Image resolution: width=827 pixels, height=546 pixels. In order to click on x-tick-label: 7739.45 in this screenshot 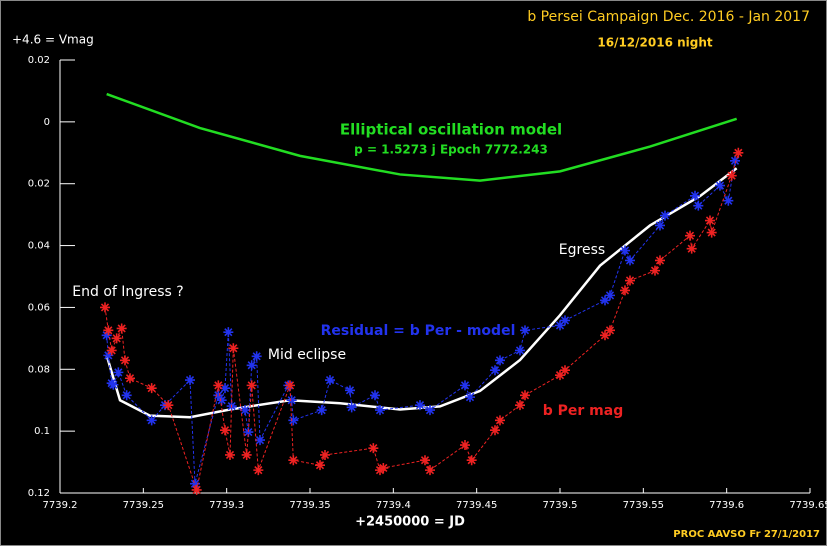, I will do `click(476, 505)`.